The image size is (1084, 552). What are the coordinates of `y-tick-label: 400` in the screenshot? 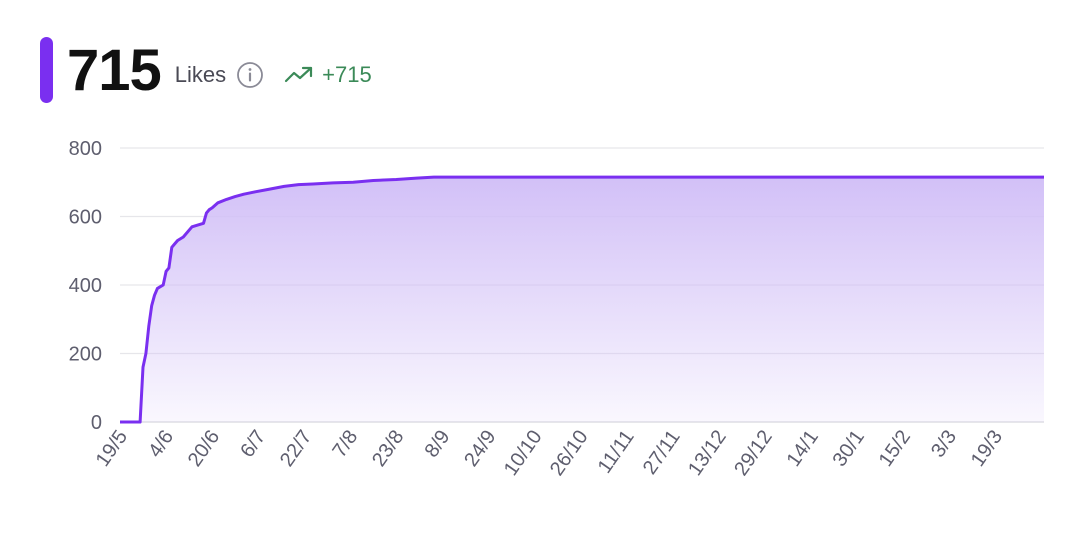 It's located at (85, 286).